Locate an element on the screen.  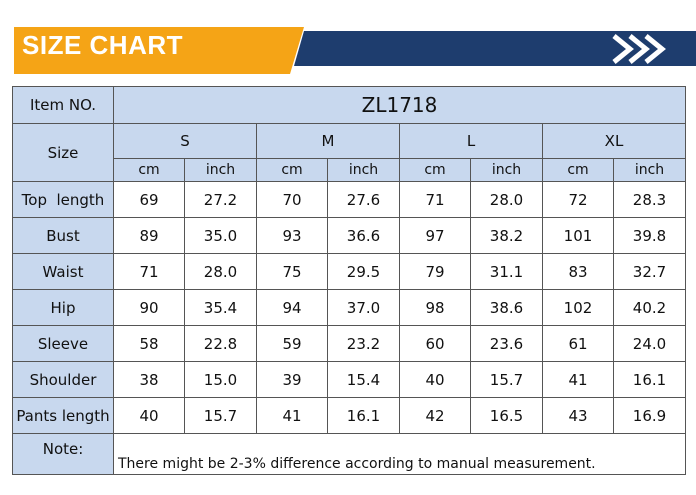
table-row: Top length 69 27.2 70 27.6 71 28.0 72 28.3 is located at coordinates (349, 199).